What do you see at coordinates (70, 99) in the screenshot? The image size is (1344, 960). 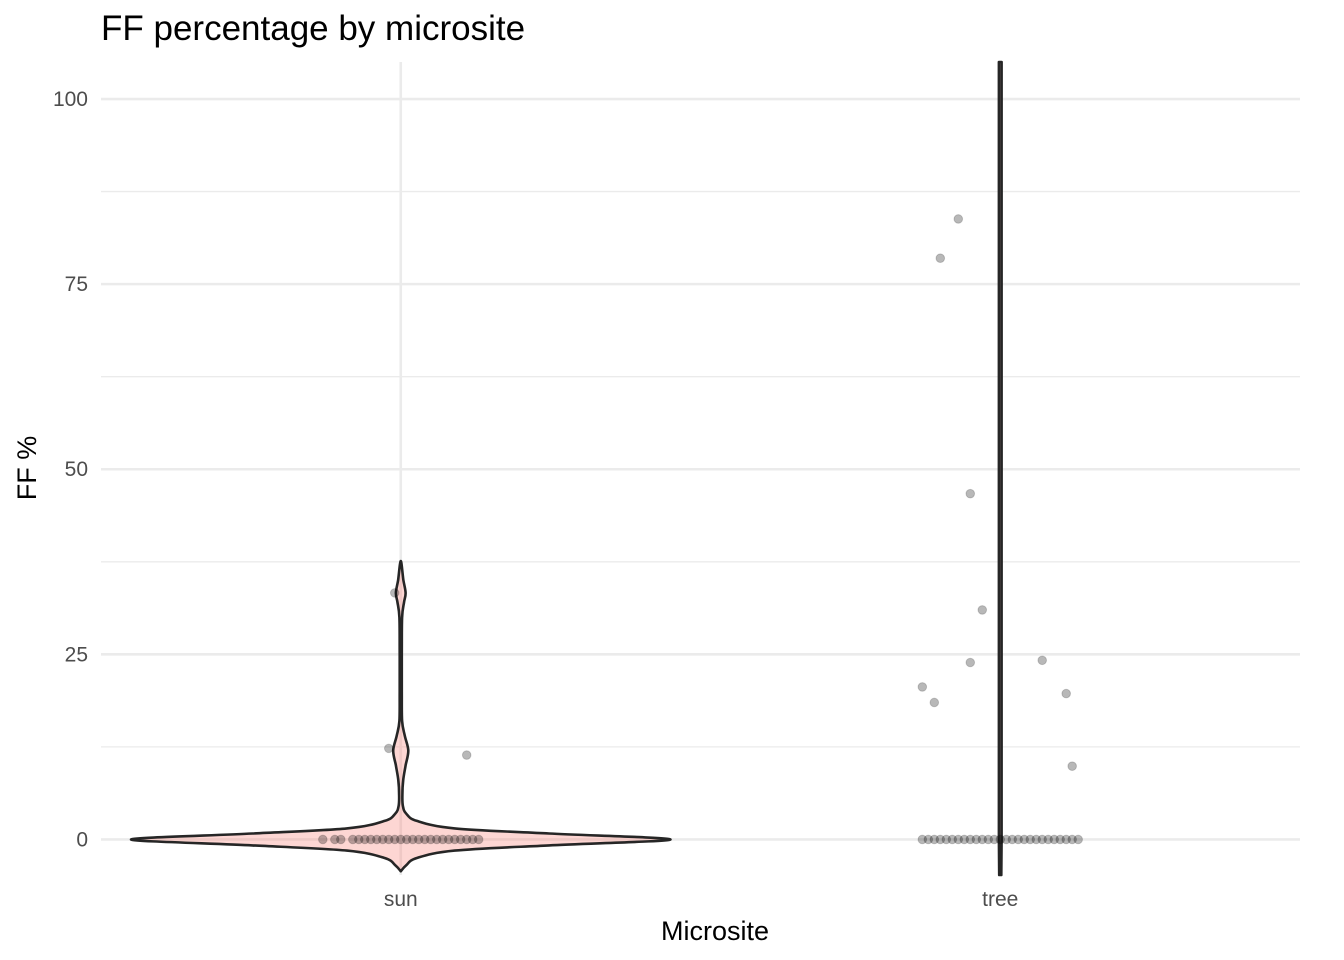 I see `y-tick-label: 100` at bounding box center [70, 99].